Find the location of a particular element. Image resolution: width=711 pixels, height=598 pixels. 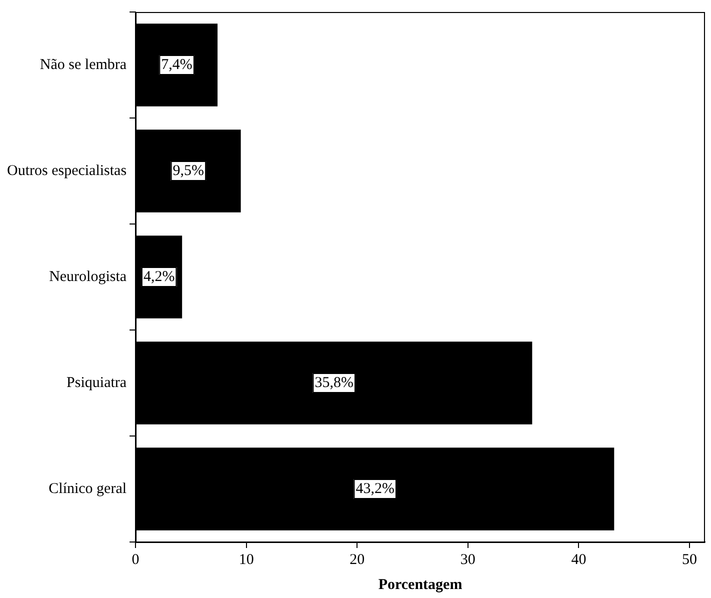

x-tick-label: 30 is located at coordinates (468, 560).